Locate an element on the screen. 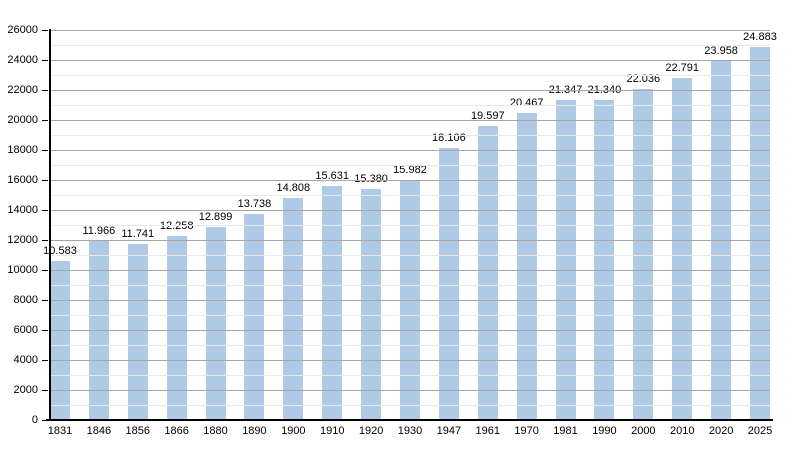 This screenshot has width=800, height=450. bar-1990 is located at coordinates (604, 260).